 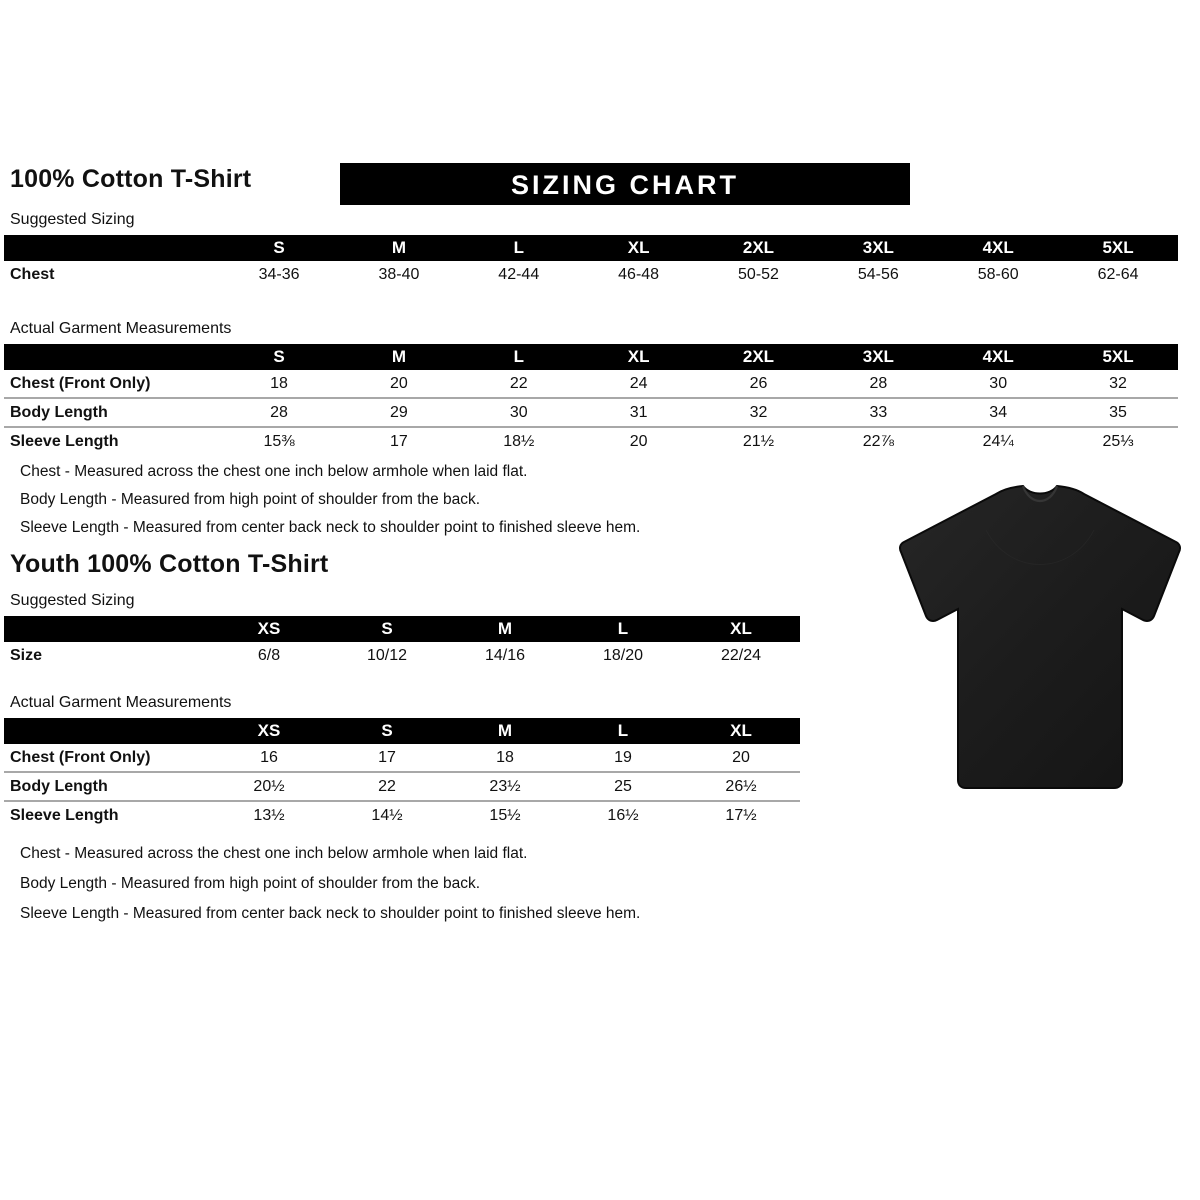 What do you see at coordinates (1118, 248) in the screenshot?
I see `adult-suggested-col-header-5xl: 5XL` at bounding box center [1118, 248].